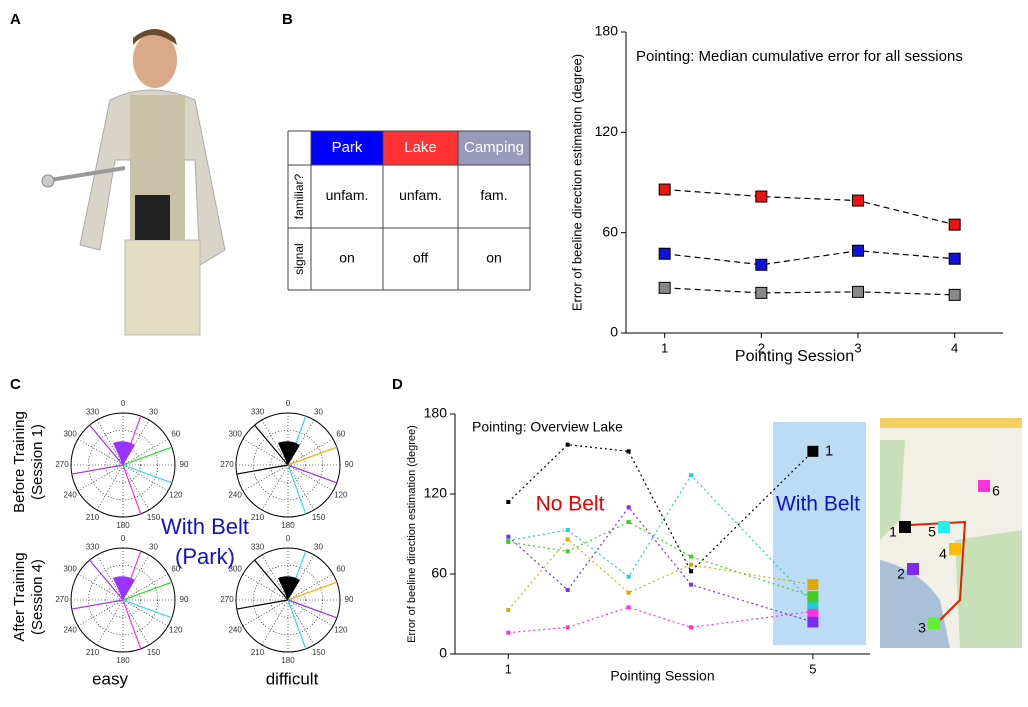 This screenshot has width=1028, height=707. I want to click on map-label: 5, so click(932, 532).